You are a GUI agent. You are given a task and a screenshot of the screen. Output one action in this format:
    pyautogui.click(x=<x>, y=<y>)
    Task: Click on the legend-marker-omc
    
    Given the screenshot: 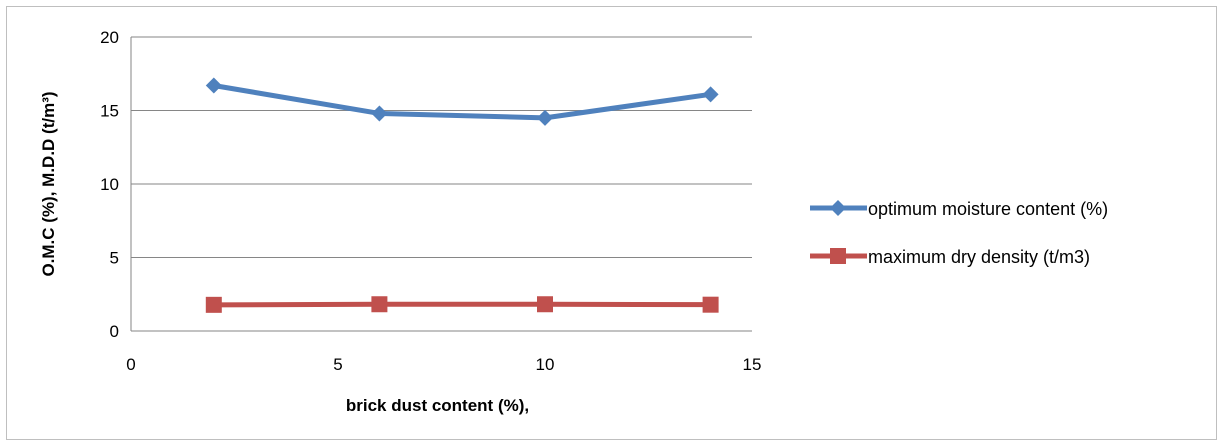 What is the action you would take?
    pyautogui.click(x=838, y=208)
    